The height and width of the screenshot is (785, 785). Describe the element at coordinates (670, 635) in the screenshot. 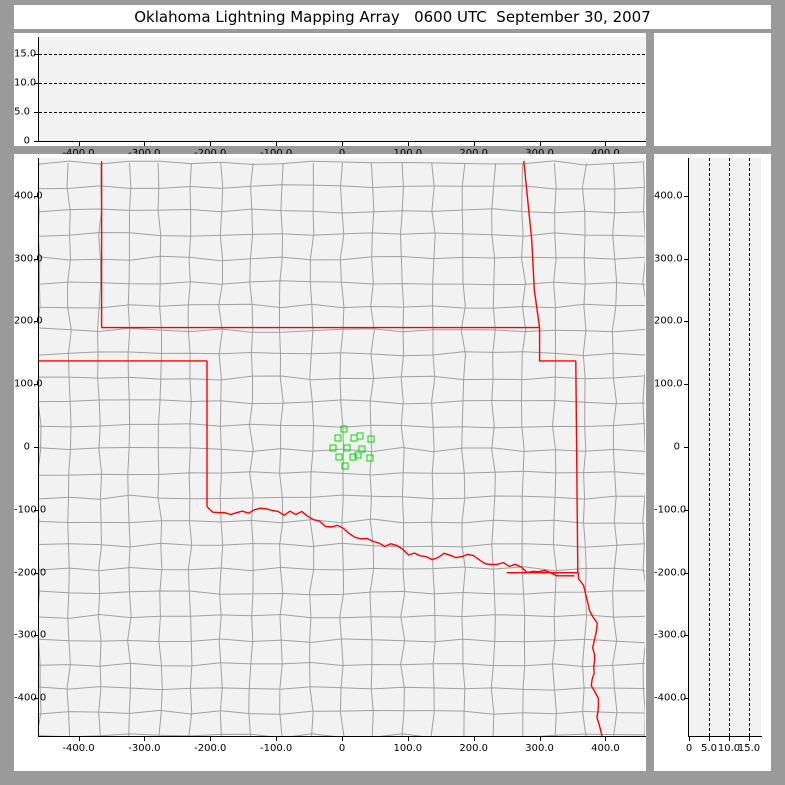

I see `y-tick-label: -300.0` at that location.